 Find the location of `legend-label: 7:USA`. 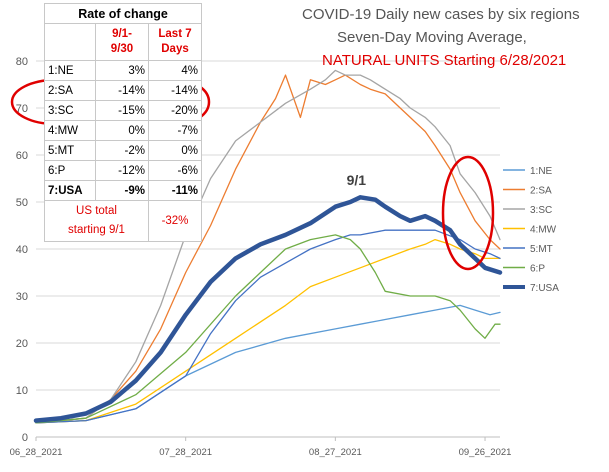

legend-label: 7:USA is located at coordinates (544, 288).